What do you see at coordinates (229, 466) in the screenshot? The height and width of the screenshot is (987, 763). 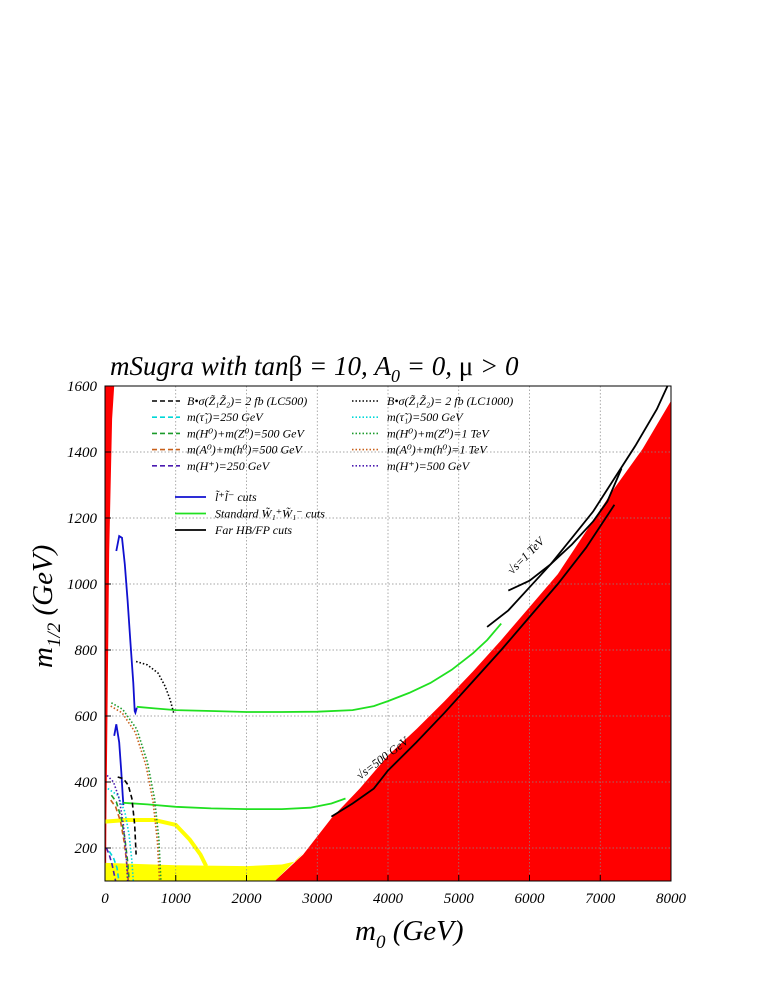 I see `legend-label: m(H⁺)=250 GeV` at bounding box center [229, 466].